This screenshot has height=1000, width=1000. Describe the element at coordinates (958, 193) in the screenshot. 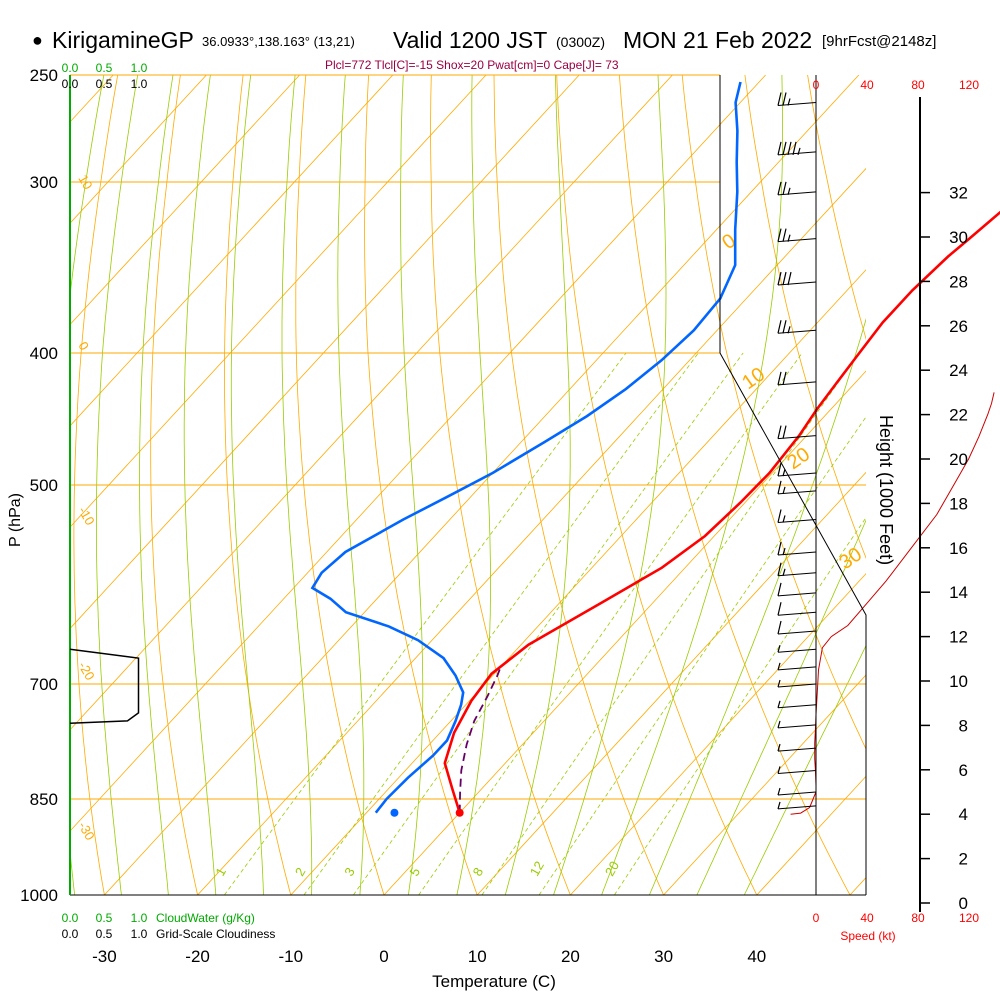

I see `height-tick-label: 32` at that location.